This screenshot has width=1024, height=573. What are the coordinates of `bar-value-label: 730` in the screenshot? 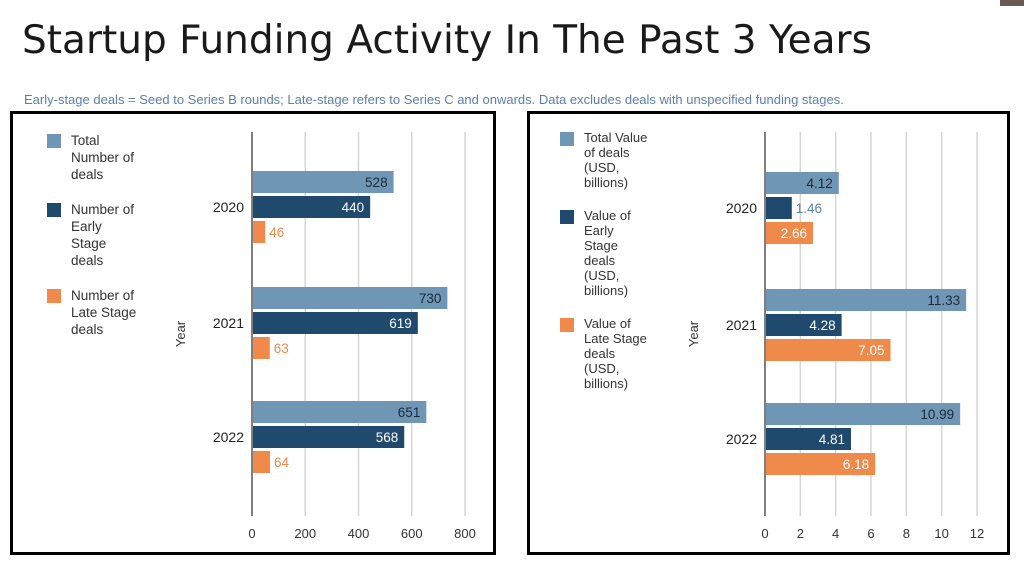 It's located at (430, 298).